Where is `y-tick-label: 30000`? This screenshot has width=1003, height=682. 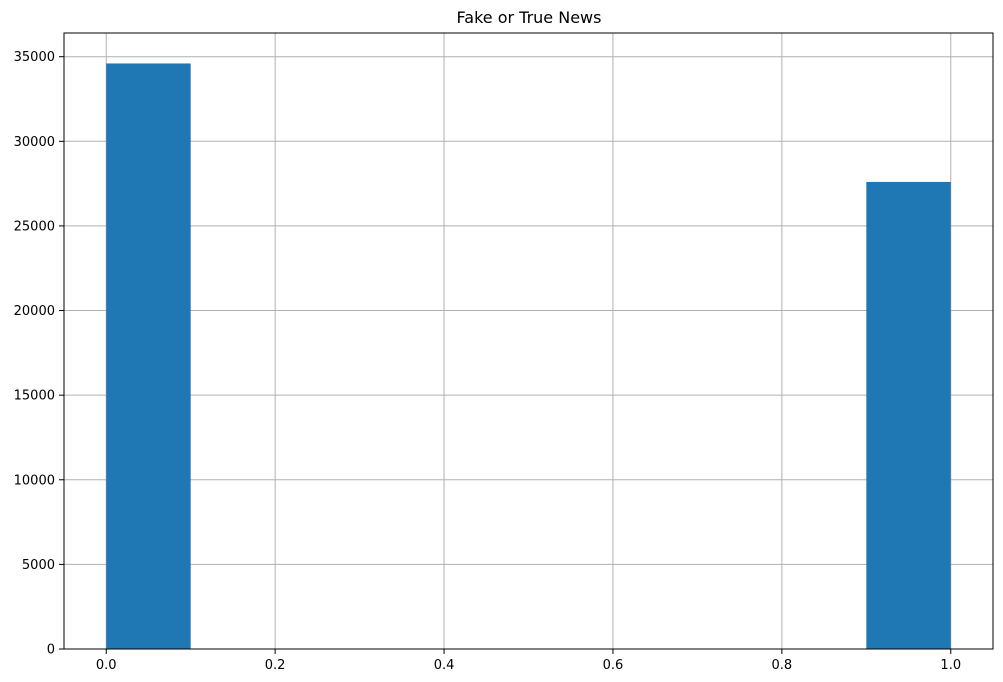
y-tick-label: 30000 is located at coordinates (34, 142).